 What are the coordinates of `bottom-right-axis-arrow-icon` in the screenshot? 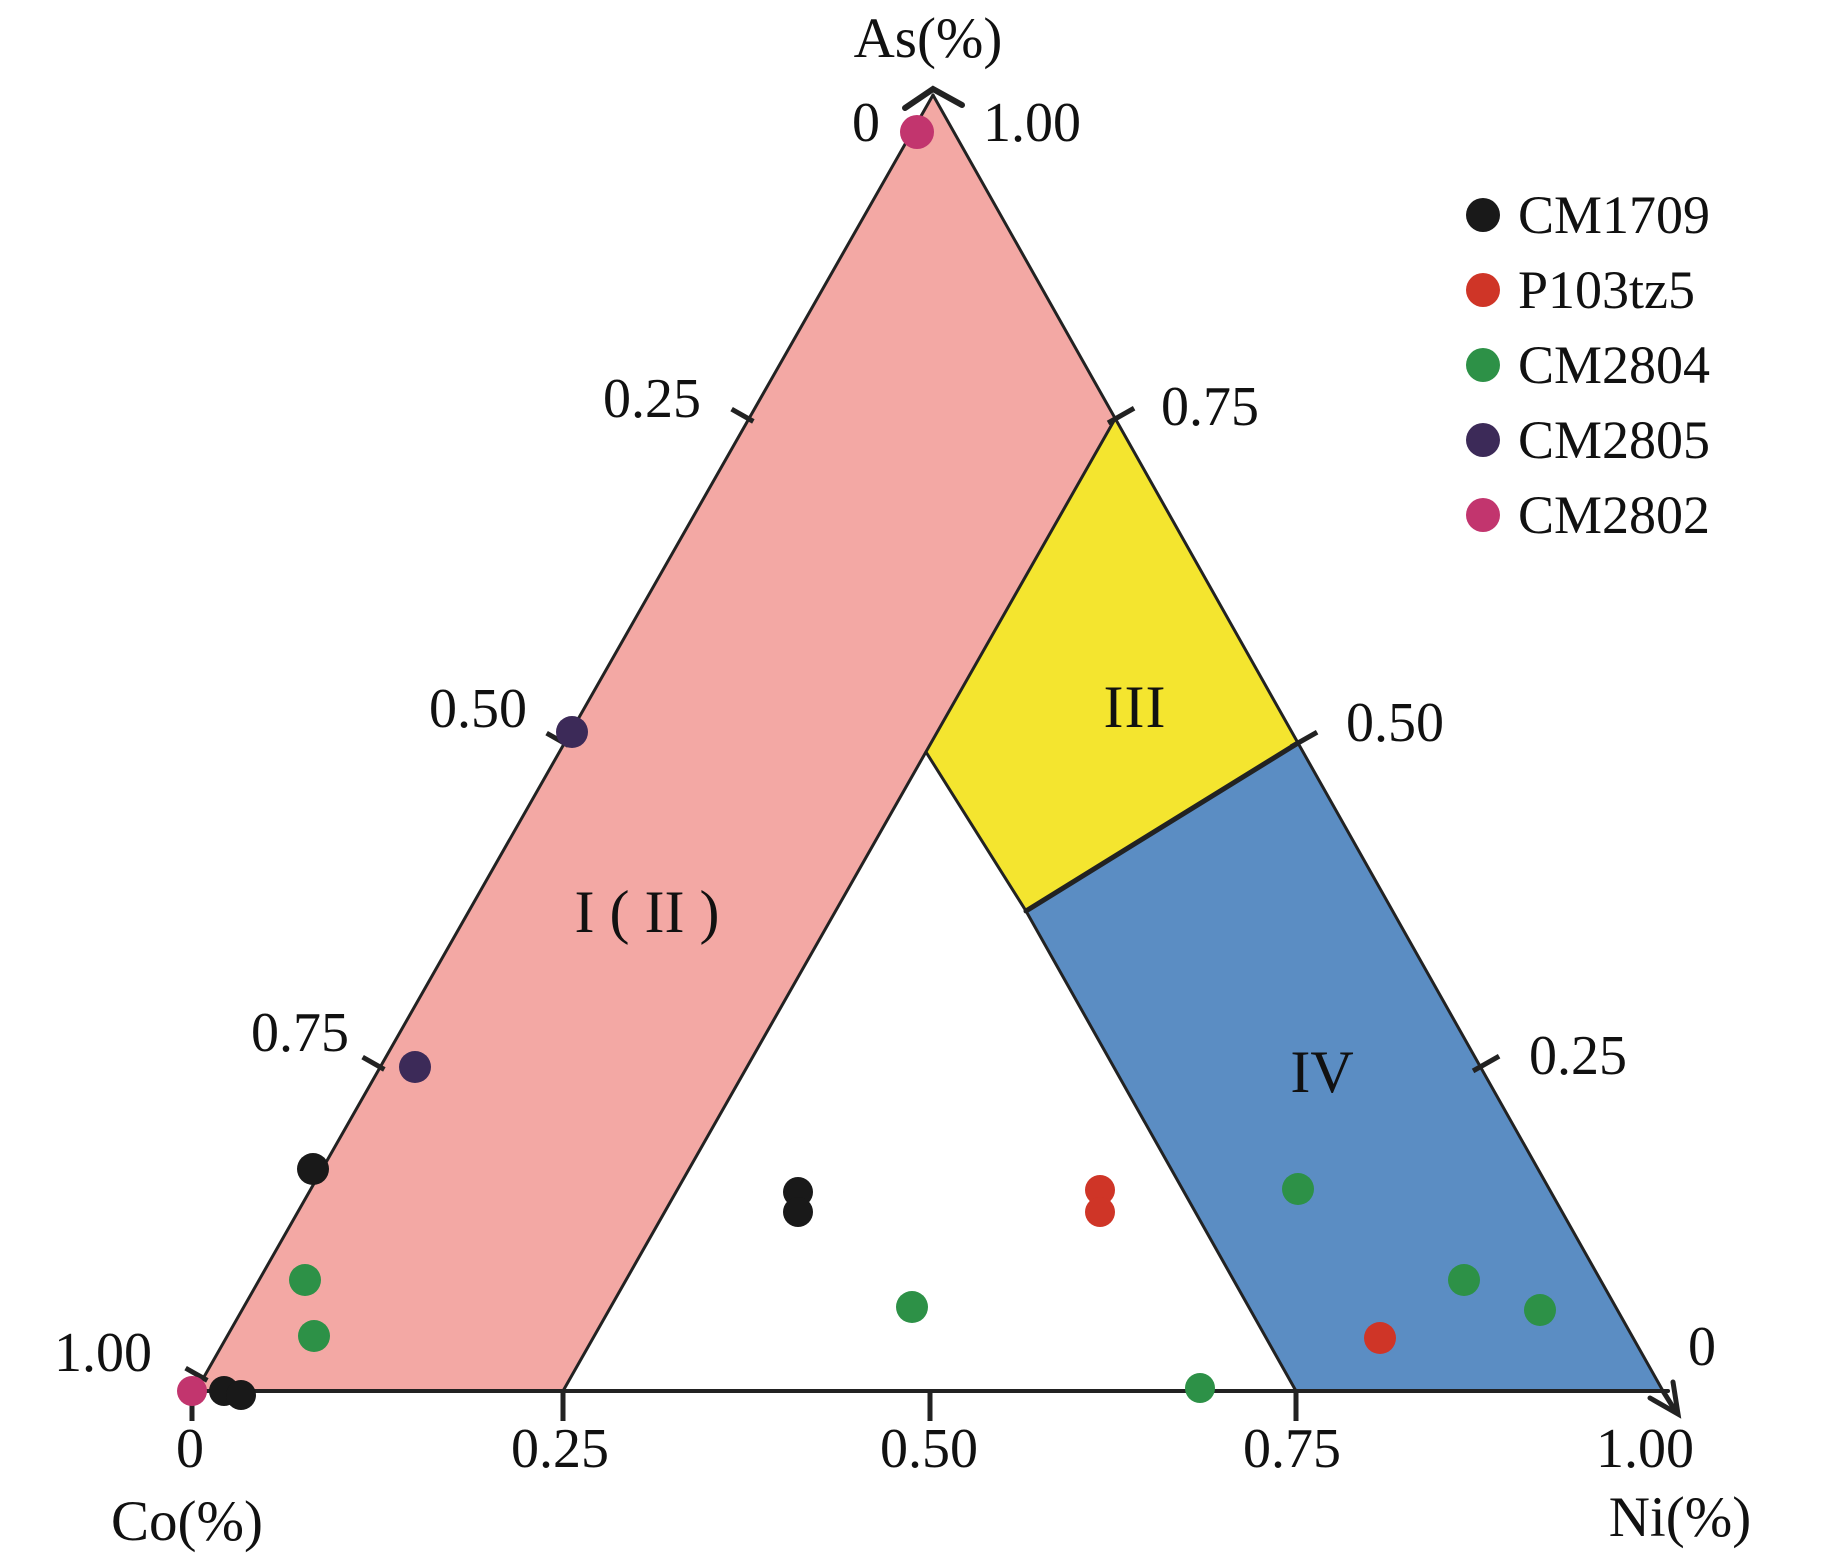 It's located at (1664, 1399).